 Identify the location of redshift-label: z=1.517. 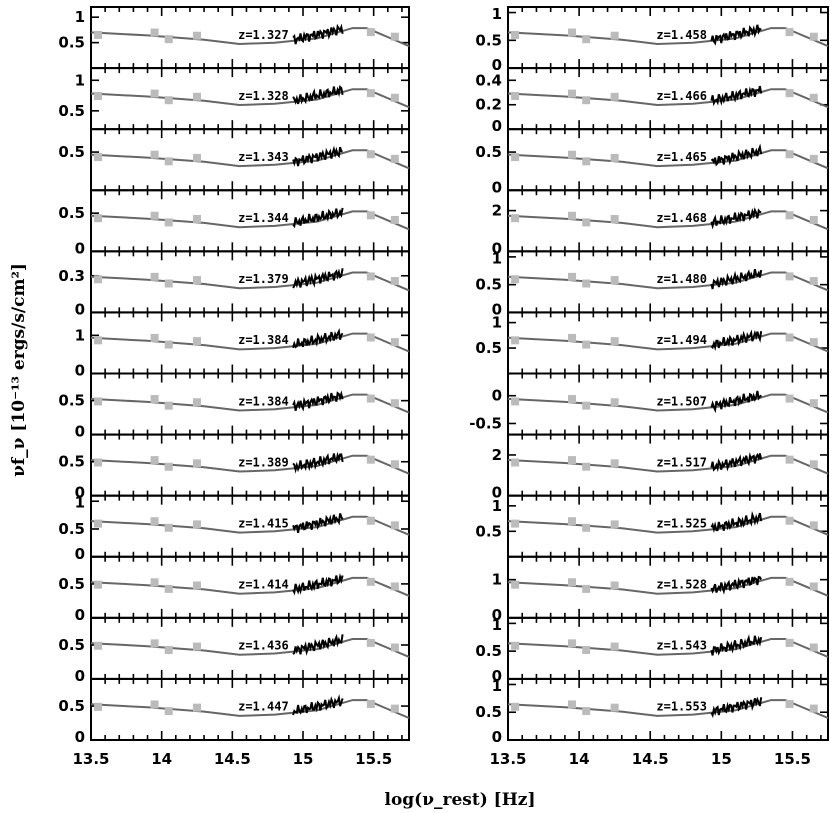
(681, 462).